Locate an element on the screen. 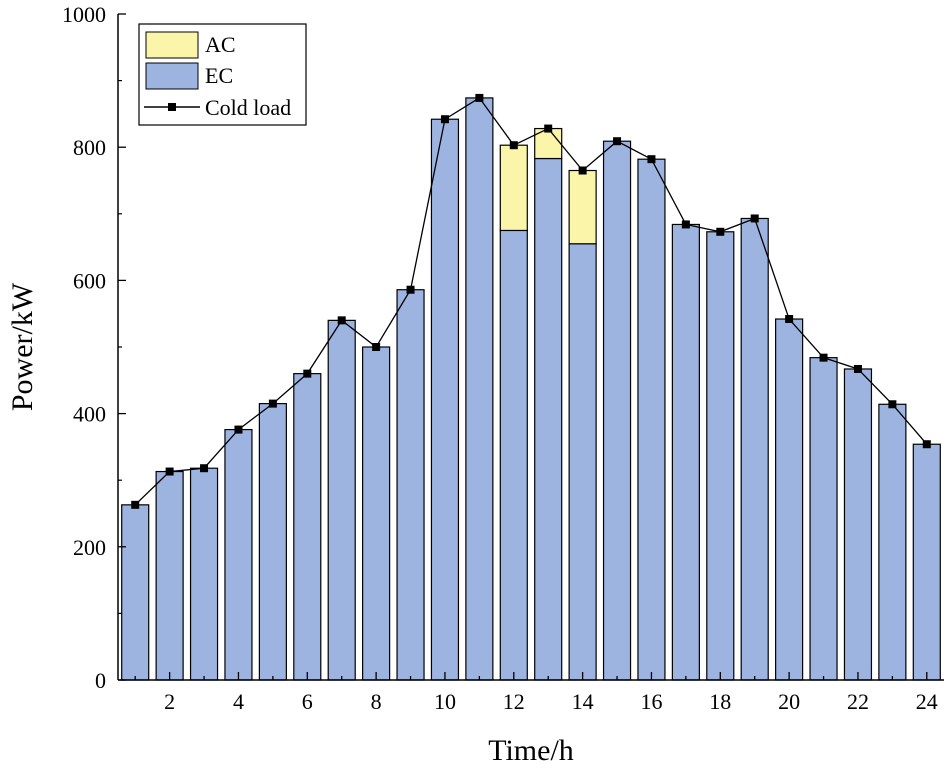 The image size is (950, 773). legend: AC EC Cold load is located at coordinates (222, 74).